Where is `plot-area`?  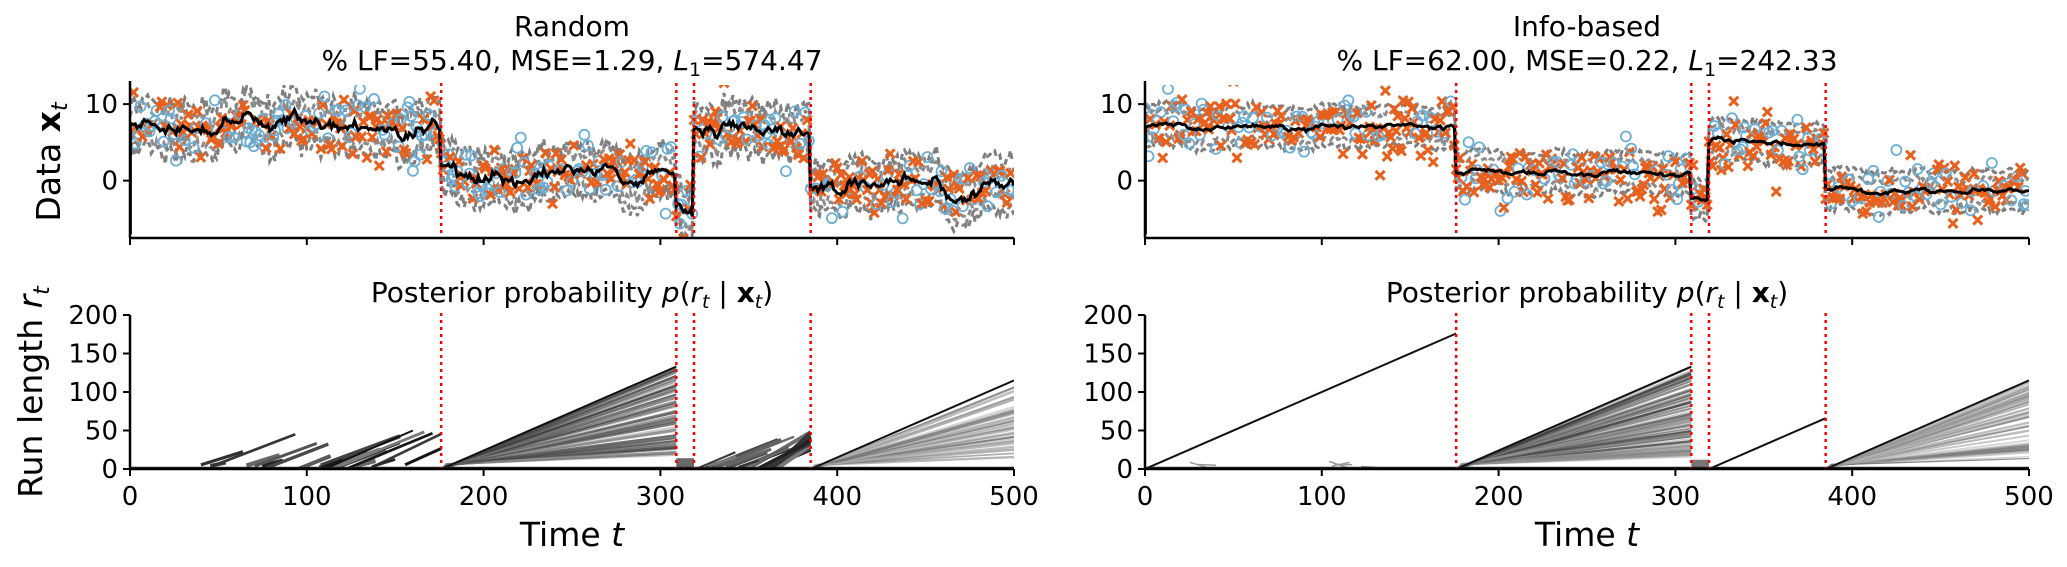 plot-area is located at coordinates (572, 417).